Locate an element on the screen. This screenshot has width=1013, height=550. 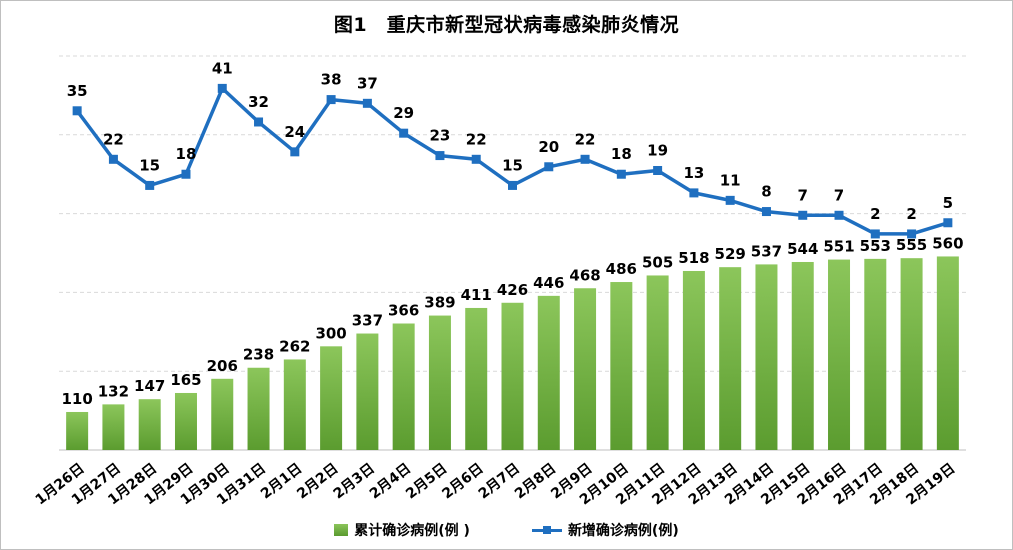
line-data-label: 13 is located at coordinates (693, 173).